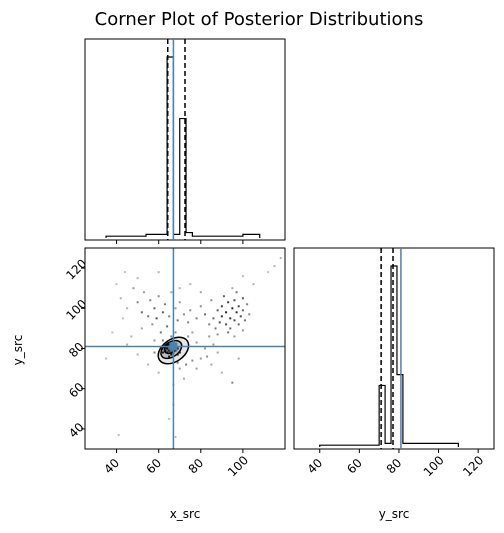  Describe the element at coordinates (185, 514) in the screenshot. I see `x-axis-label-x-src: x_src` at that location.